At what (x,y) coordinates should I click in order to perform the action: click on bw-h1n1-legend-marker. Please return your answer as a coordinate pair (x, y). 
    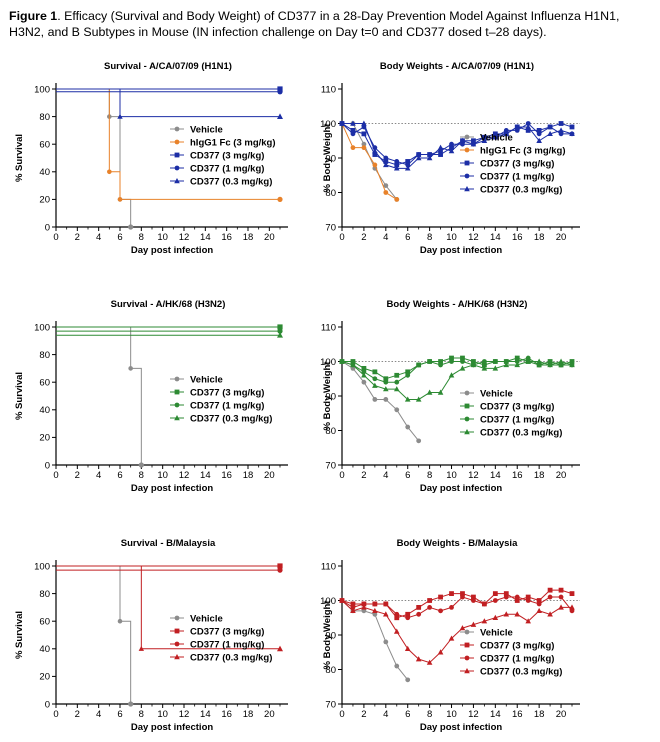
    Looking at the image, I should click on (467, 189).